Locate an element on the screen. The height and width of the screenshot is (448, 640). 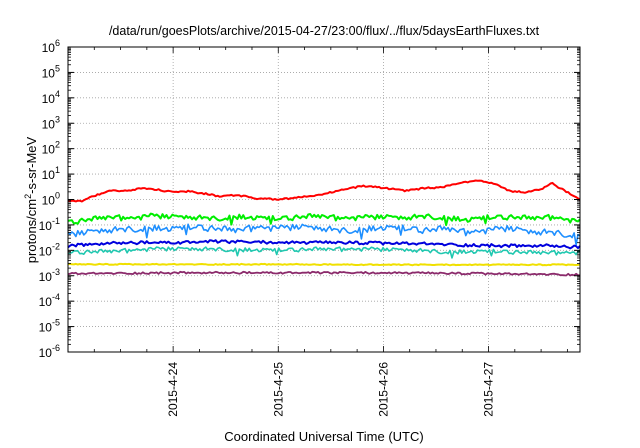
y-tick-label: 10¹ is located at coordinates (51, 173).